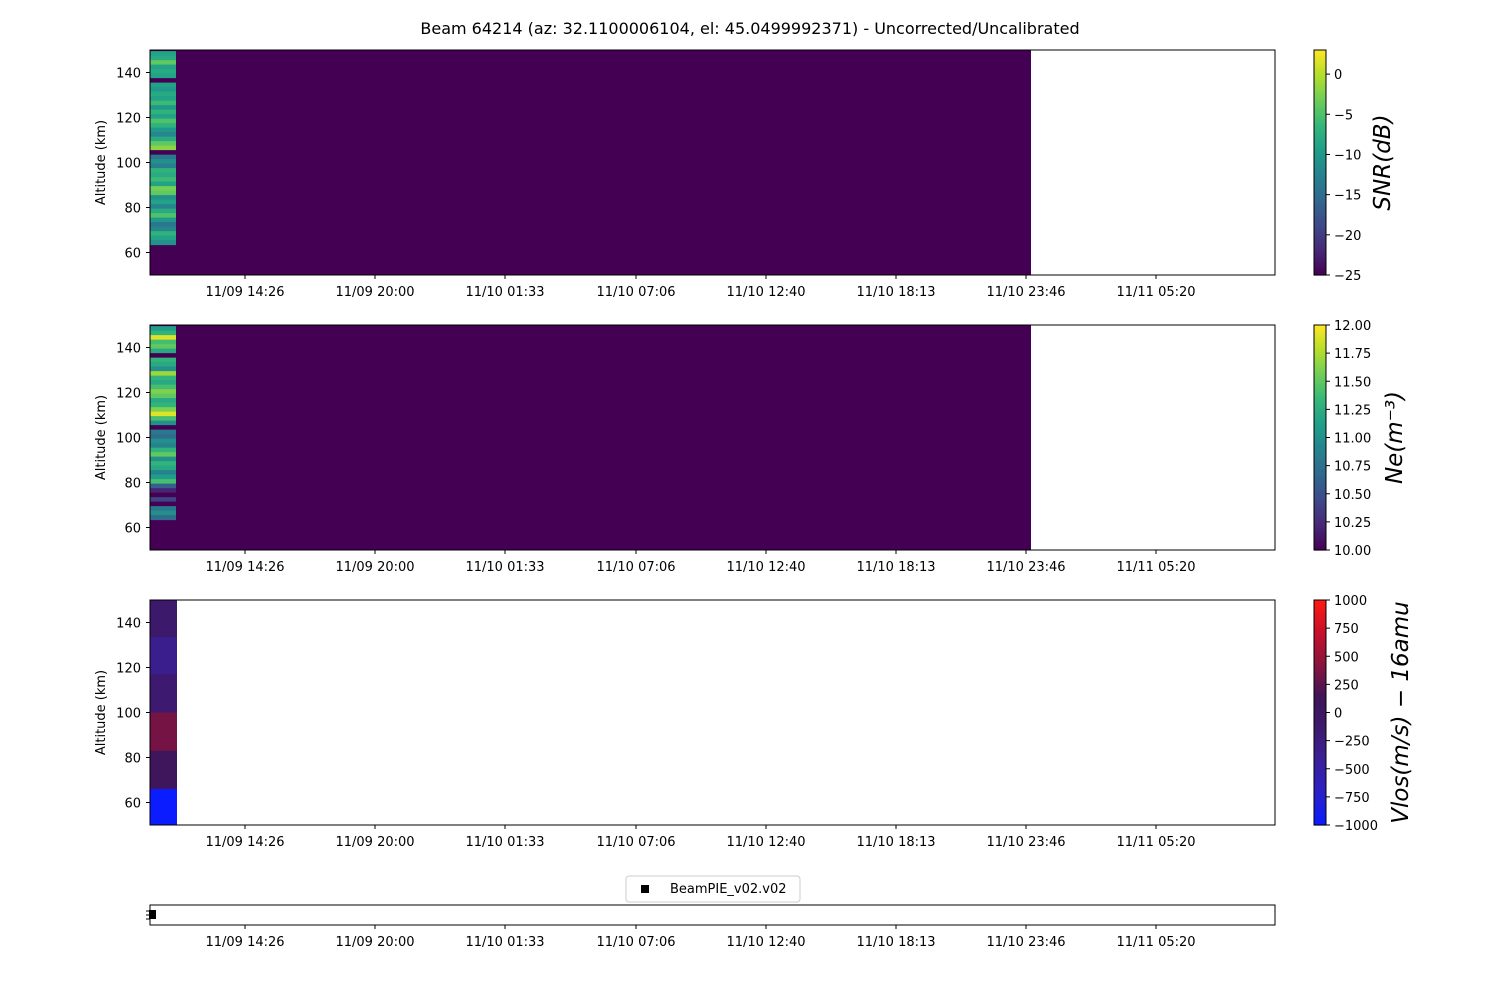 The width and height of the screenshot is (1500, 1000). I want to click on colorbar-tick-label: 10.75, so click(1352, 467).